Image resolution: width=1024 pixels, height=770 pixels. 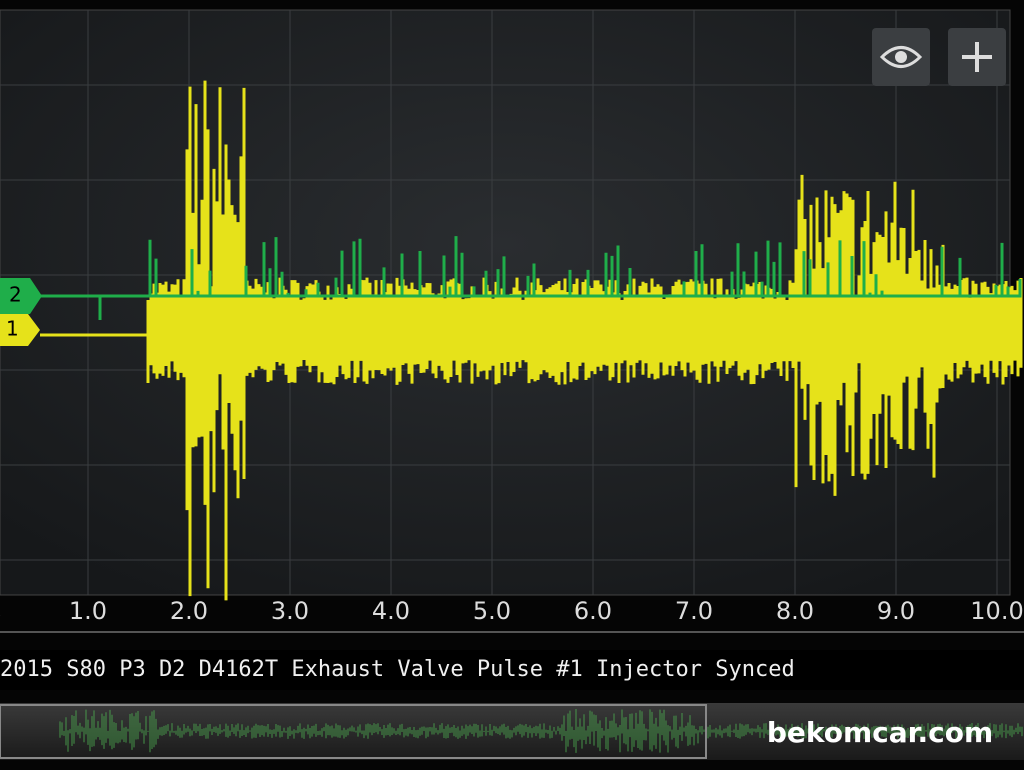 I want to click on time-tick-label: 1.0, so click(x=88, y=611).